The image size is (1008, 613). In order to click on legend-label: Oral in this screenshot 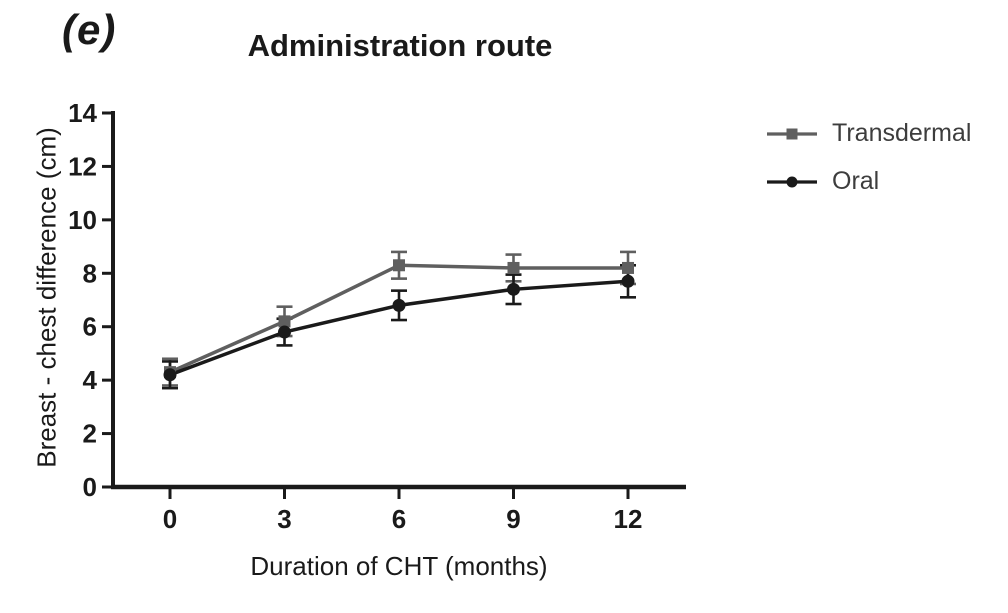, I will do `click(856, 181)`.